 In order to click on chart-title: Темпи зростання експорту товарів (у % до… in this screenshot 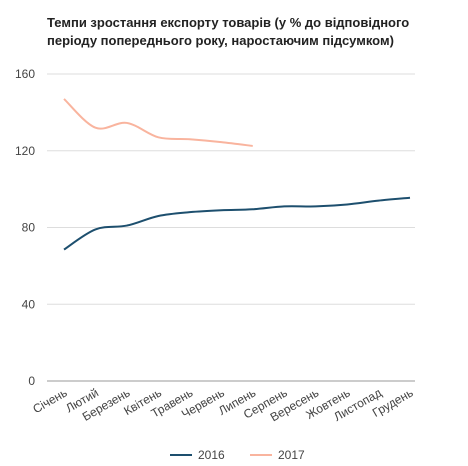, I will do `click(228, 31)`.